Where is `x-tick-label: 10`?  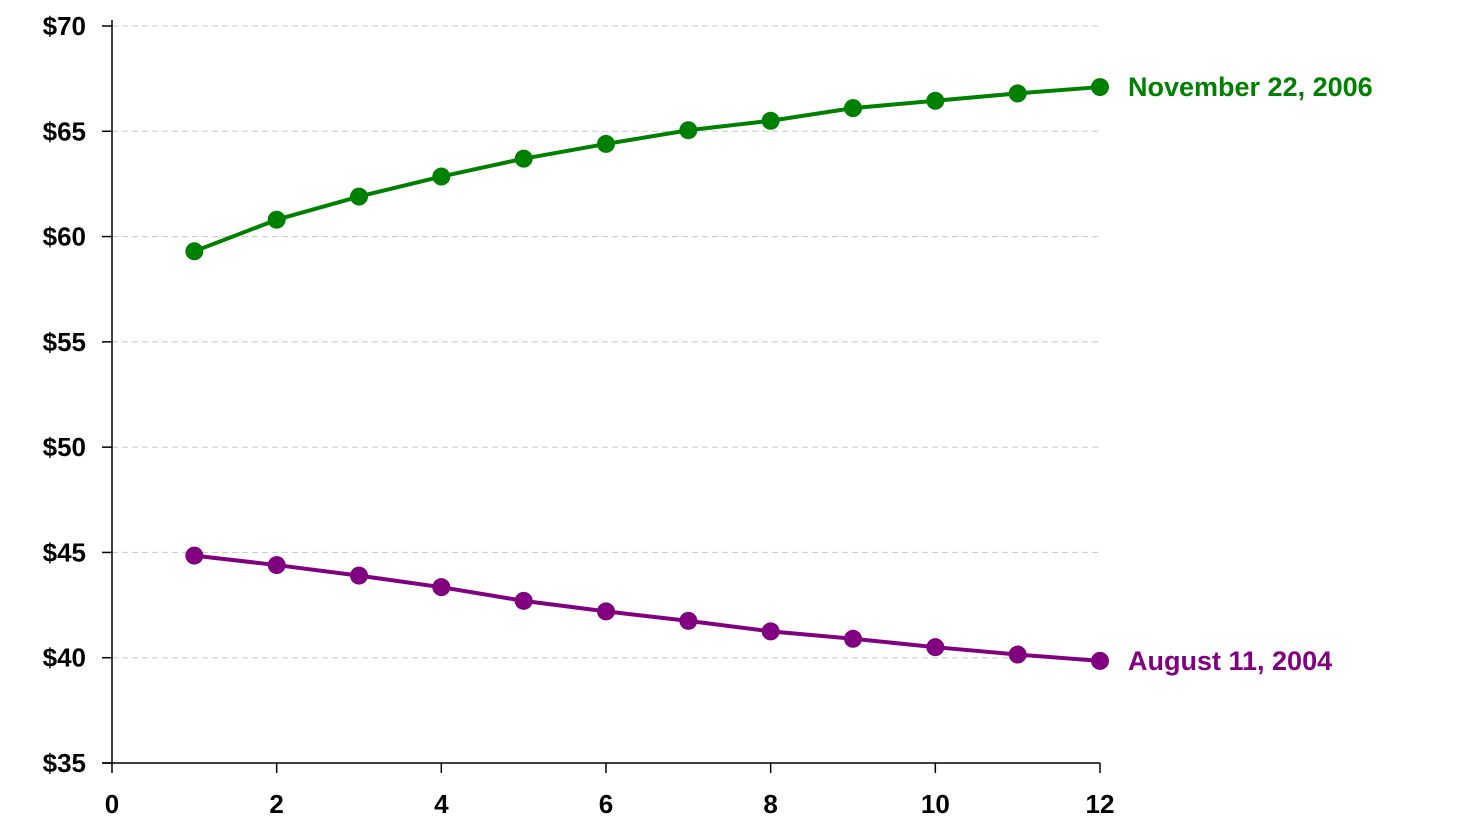 x-tick-label: 10 is located at coordinates (935, 804).